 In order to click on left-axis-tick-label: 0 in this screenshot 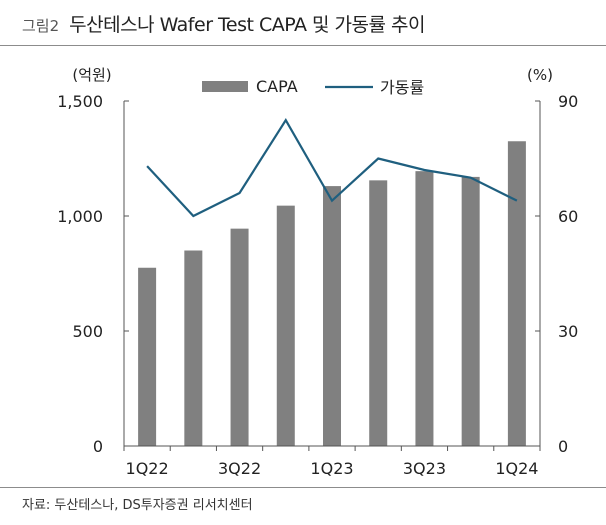, I will do `click(98, 446)`.